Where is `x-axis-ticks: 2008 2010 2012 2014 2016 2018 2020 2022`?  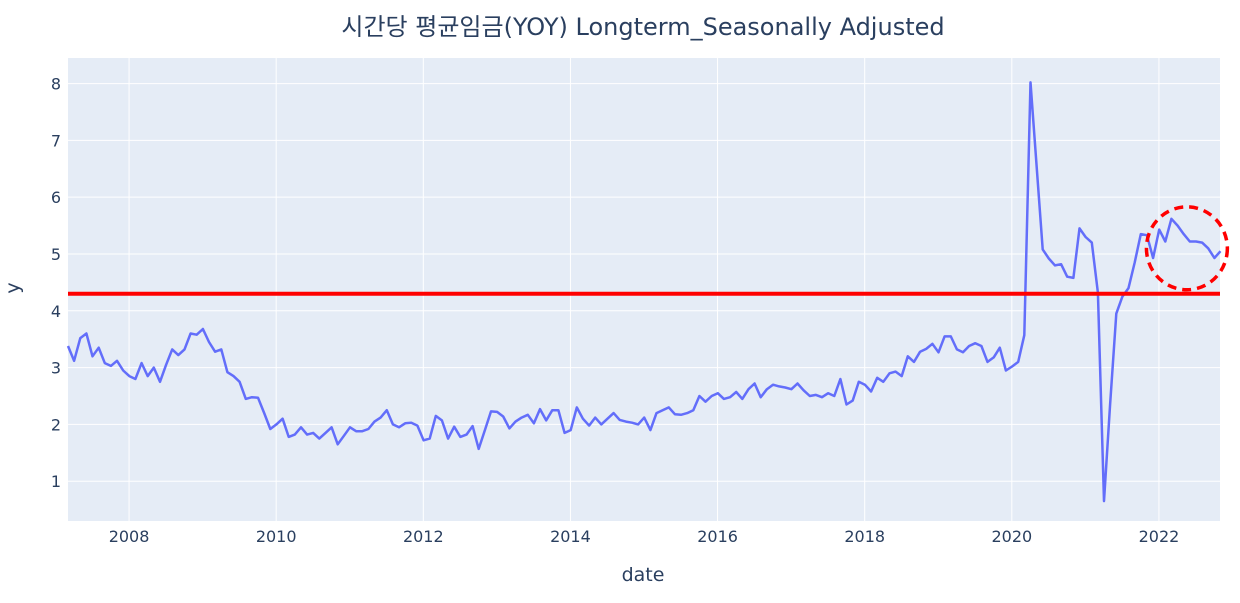
x-axis-ticks: 2008 2010 2012 2014 2016 2018 2020 2022 is located at coordinates (644, 536).